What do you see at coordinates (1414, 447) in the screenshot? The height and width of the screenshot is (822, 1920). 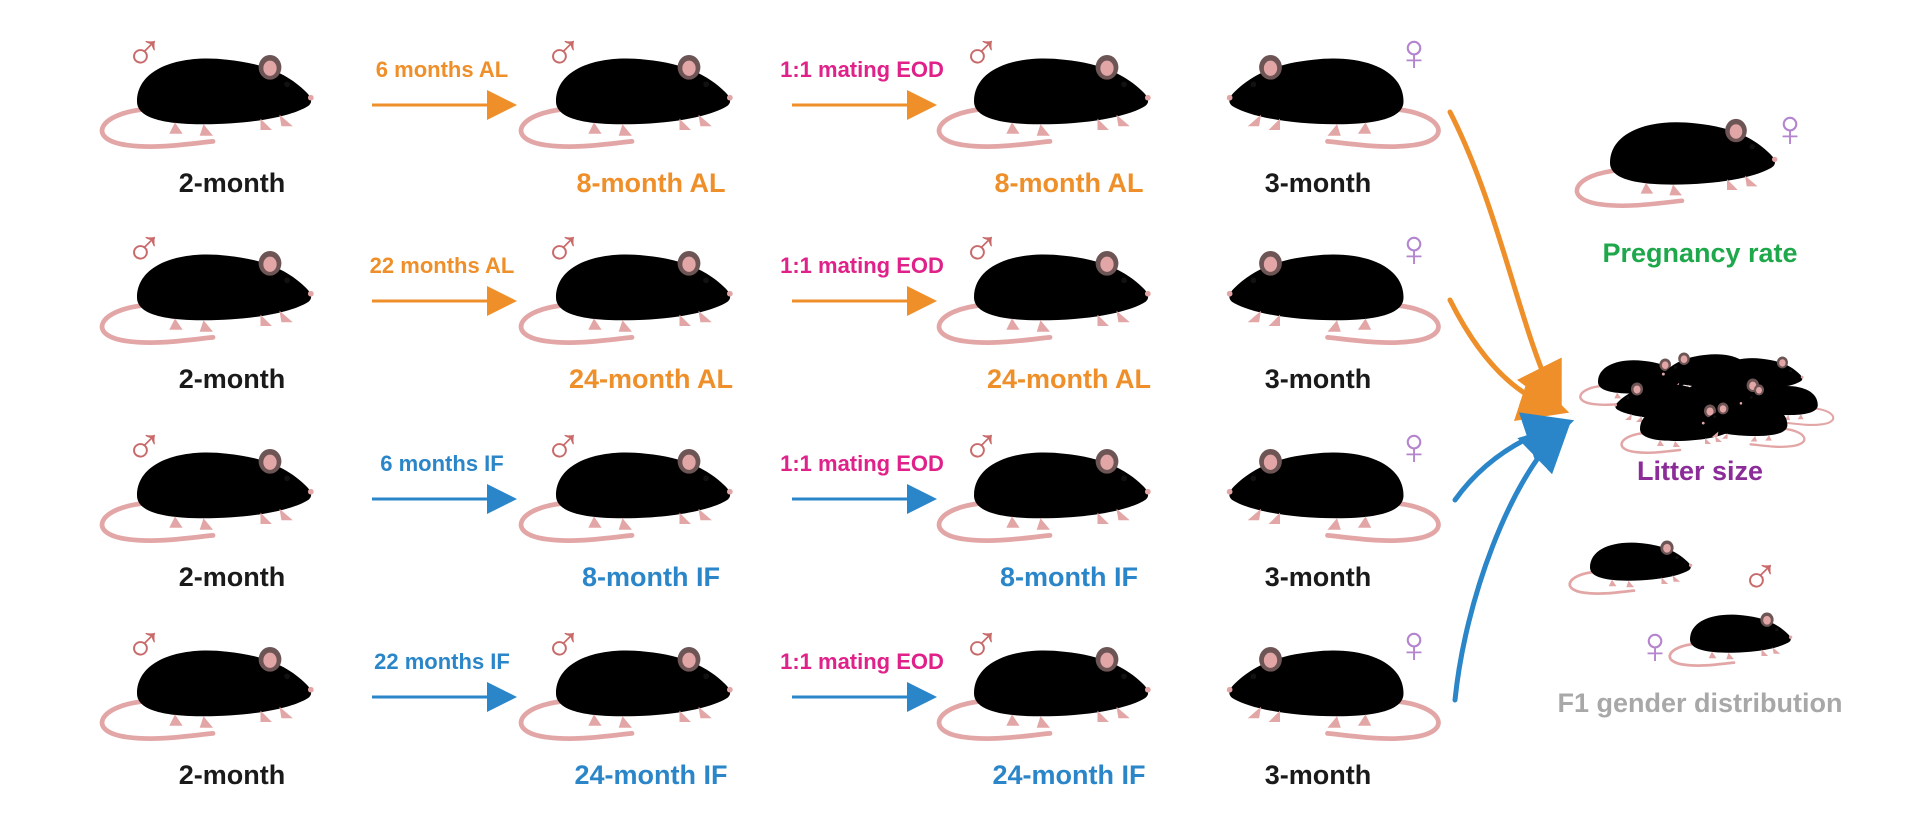 I see `row3-female-symbol: ♀` at bounding box center [1414, 447].